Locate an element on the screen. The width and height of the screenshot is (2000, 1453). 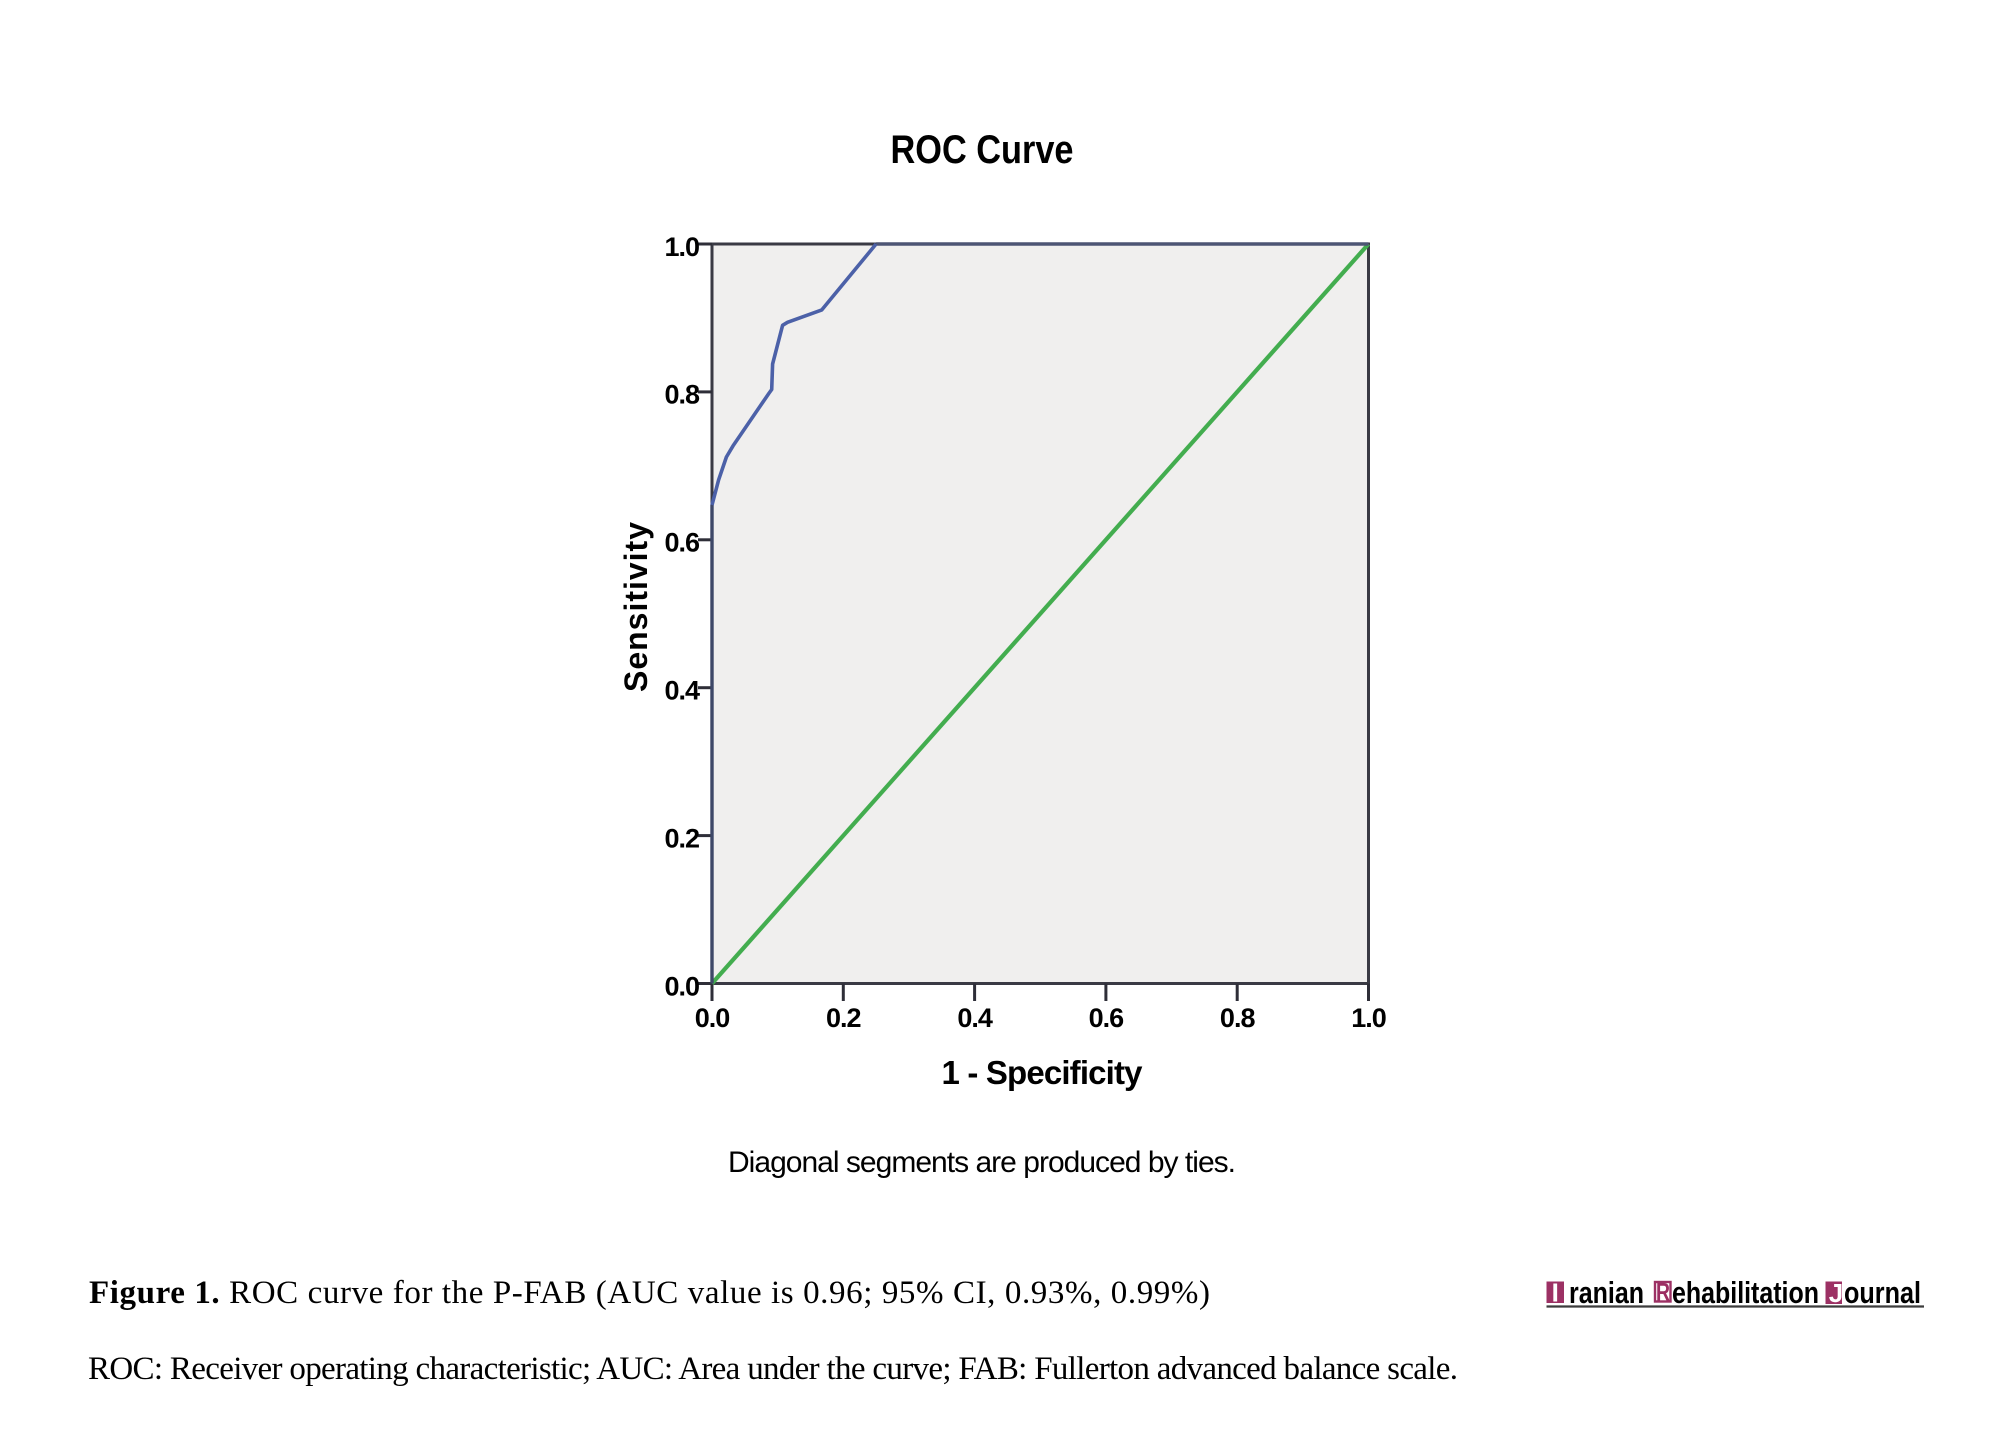
svg-text: J is located at coordinates (1836, 1293).